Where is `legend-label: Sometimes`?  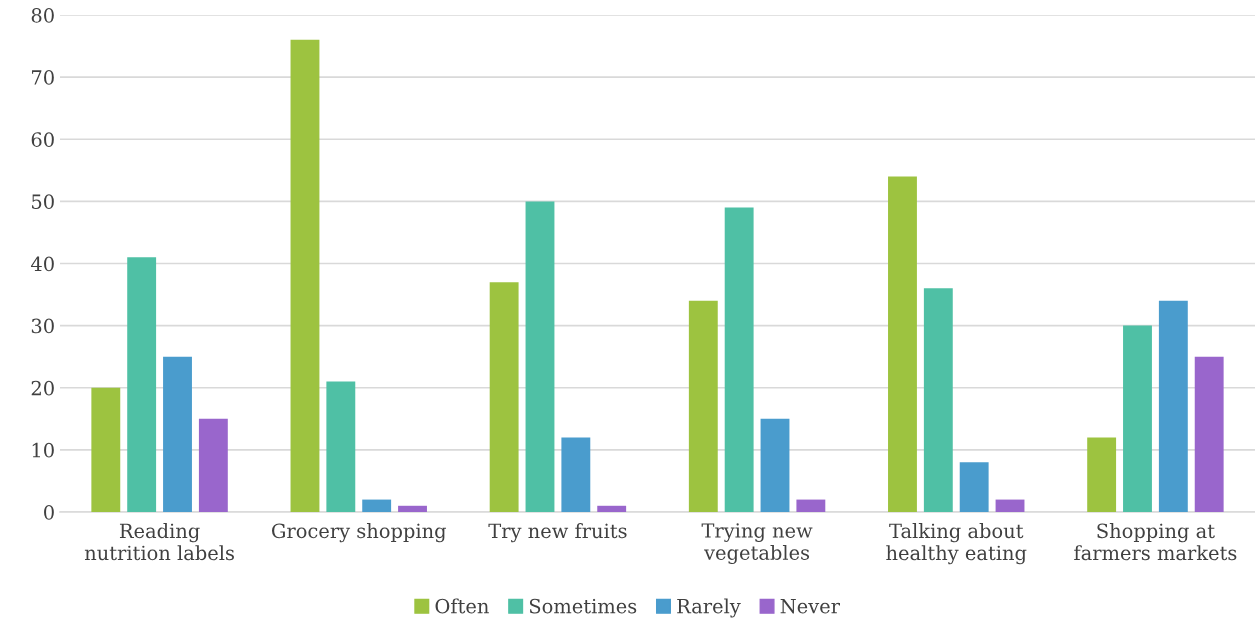 legend-label: Sometimes is located at coordinates (583, 606).